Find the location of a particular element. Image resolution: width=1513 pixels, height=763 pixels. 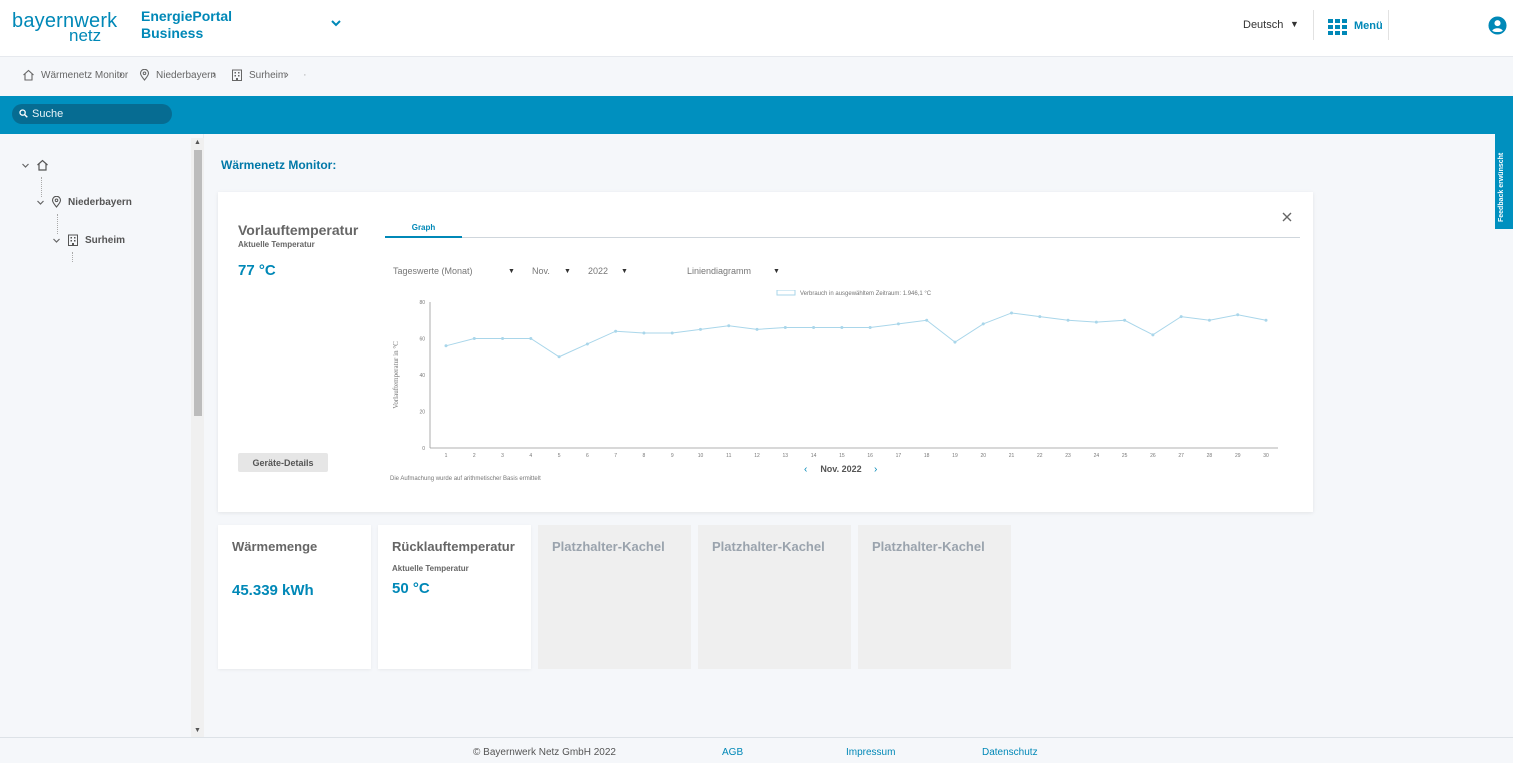

bayernwerk-logo: bayernwerk netz is located at coordinates (67, 27).